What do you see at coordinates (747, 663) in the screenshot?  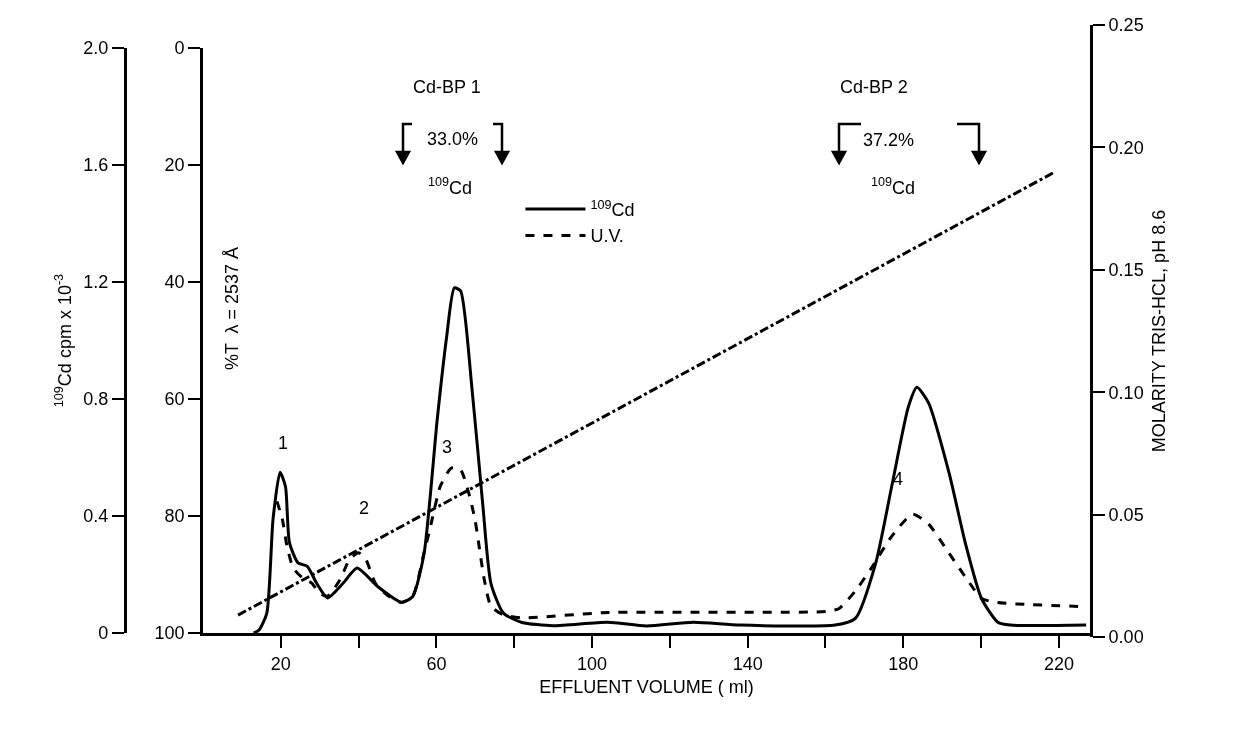 I see `x-tick-label: 140` at bounding box center [747, 663].